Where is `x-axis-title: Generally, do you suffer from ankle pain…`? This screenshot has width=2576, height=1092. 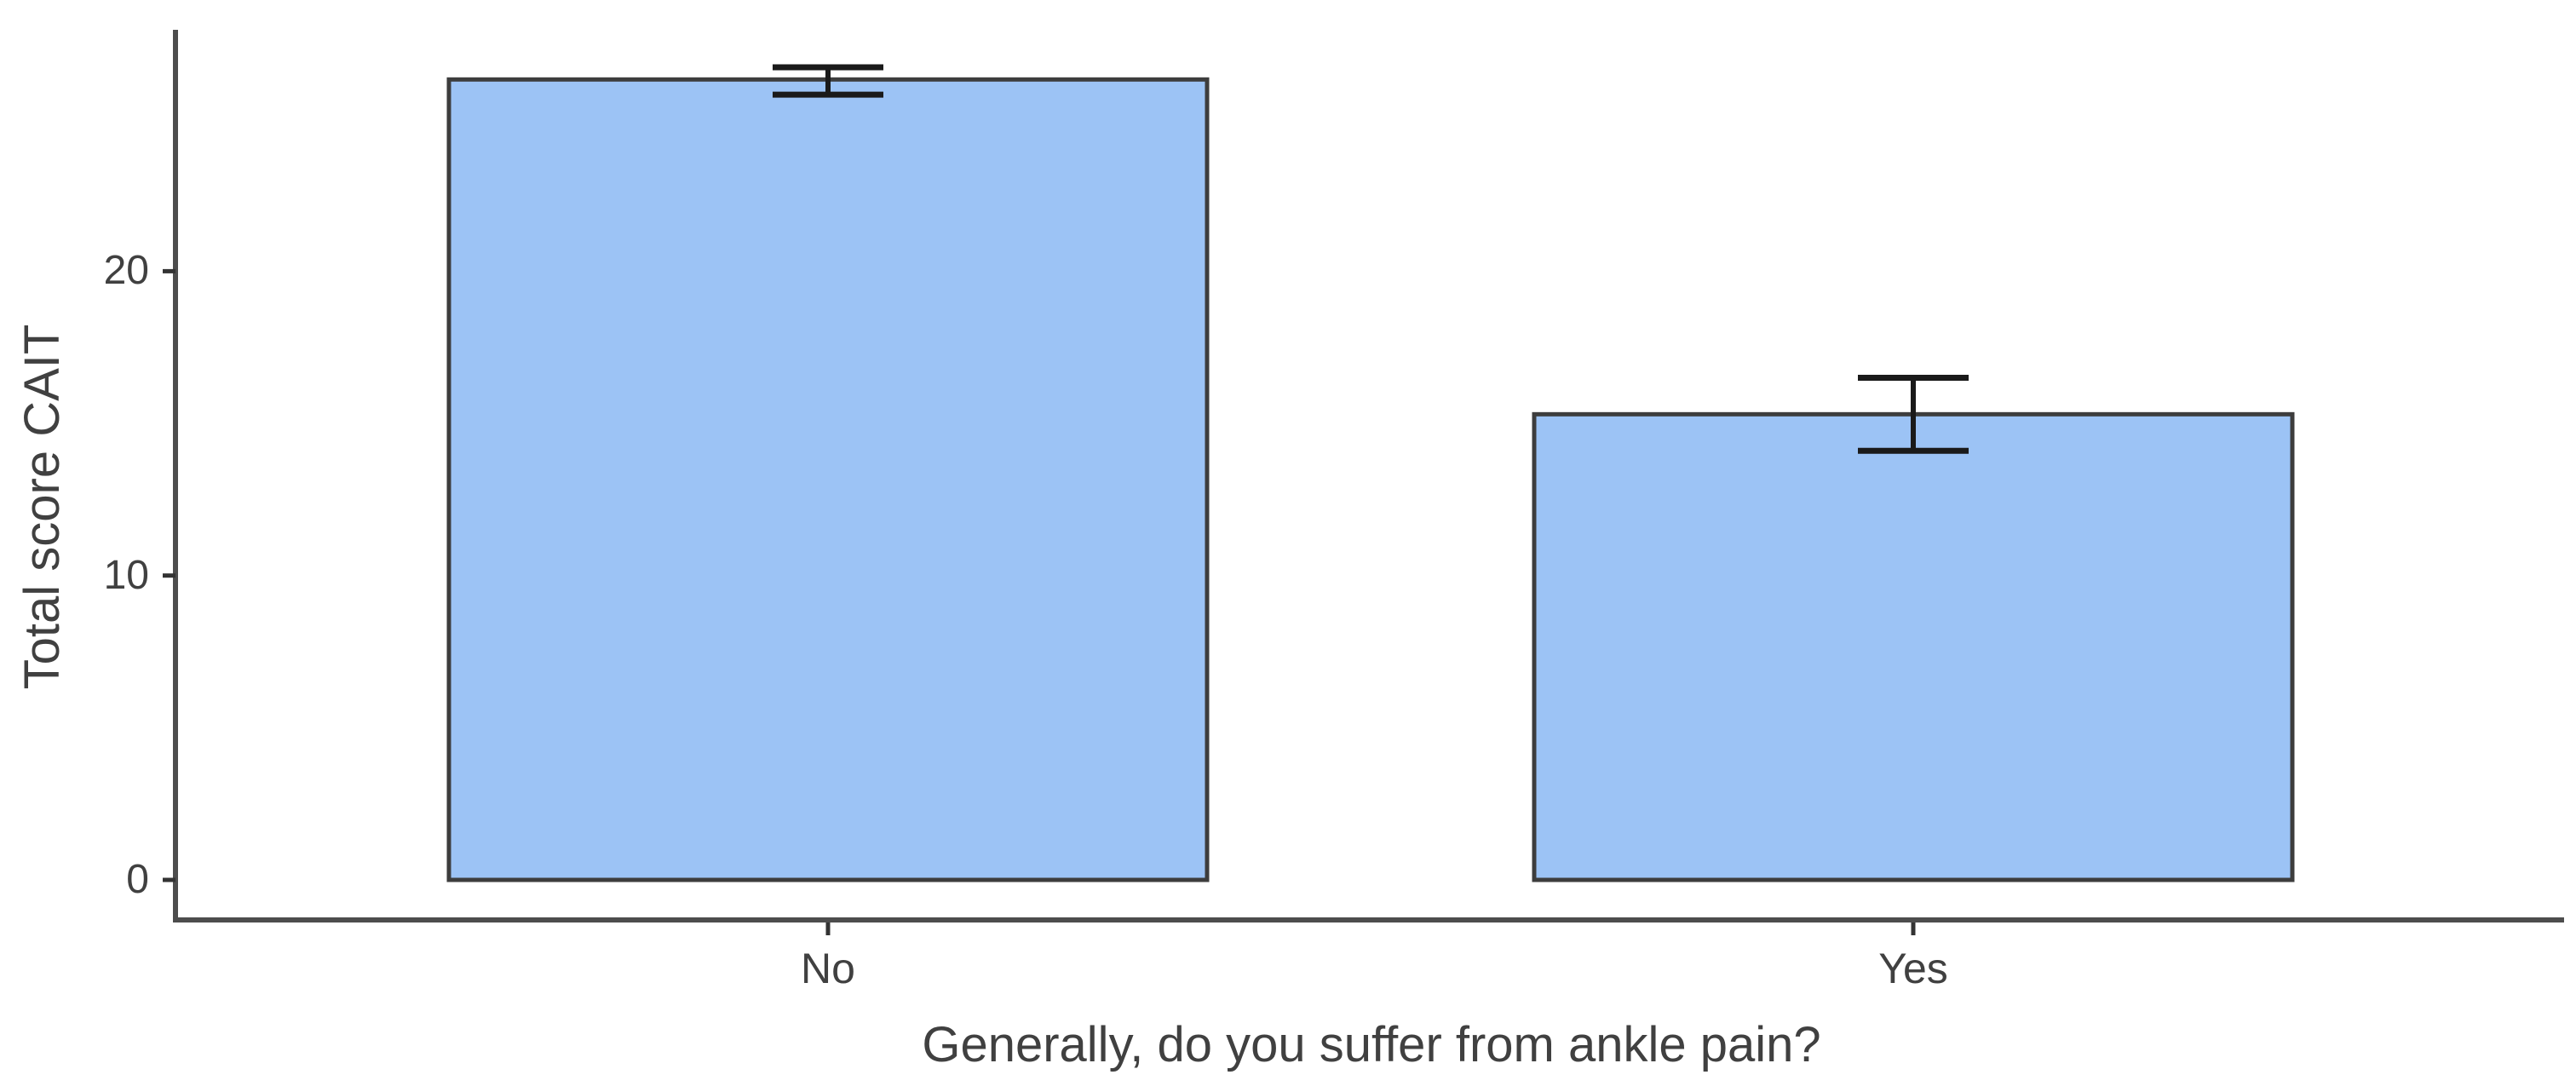 x-axis-title: Generally, do you suffer from ankle pain… is located at coordinates (1372, 1044).